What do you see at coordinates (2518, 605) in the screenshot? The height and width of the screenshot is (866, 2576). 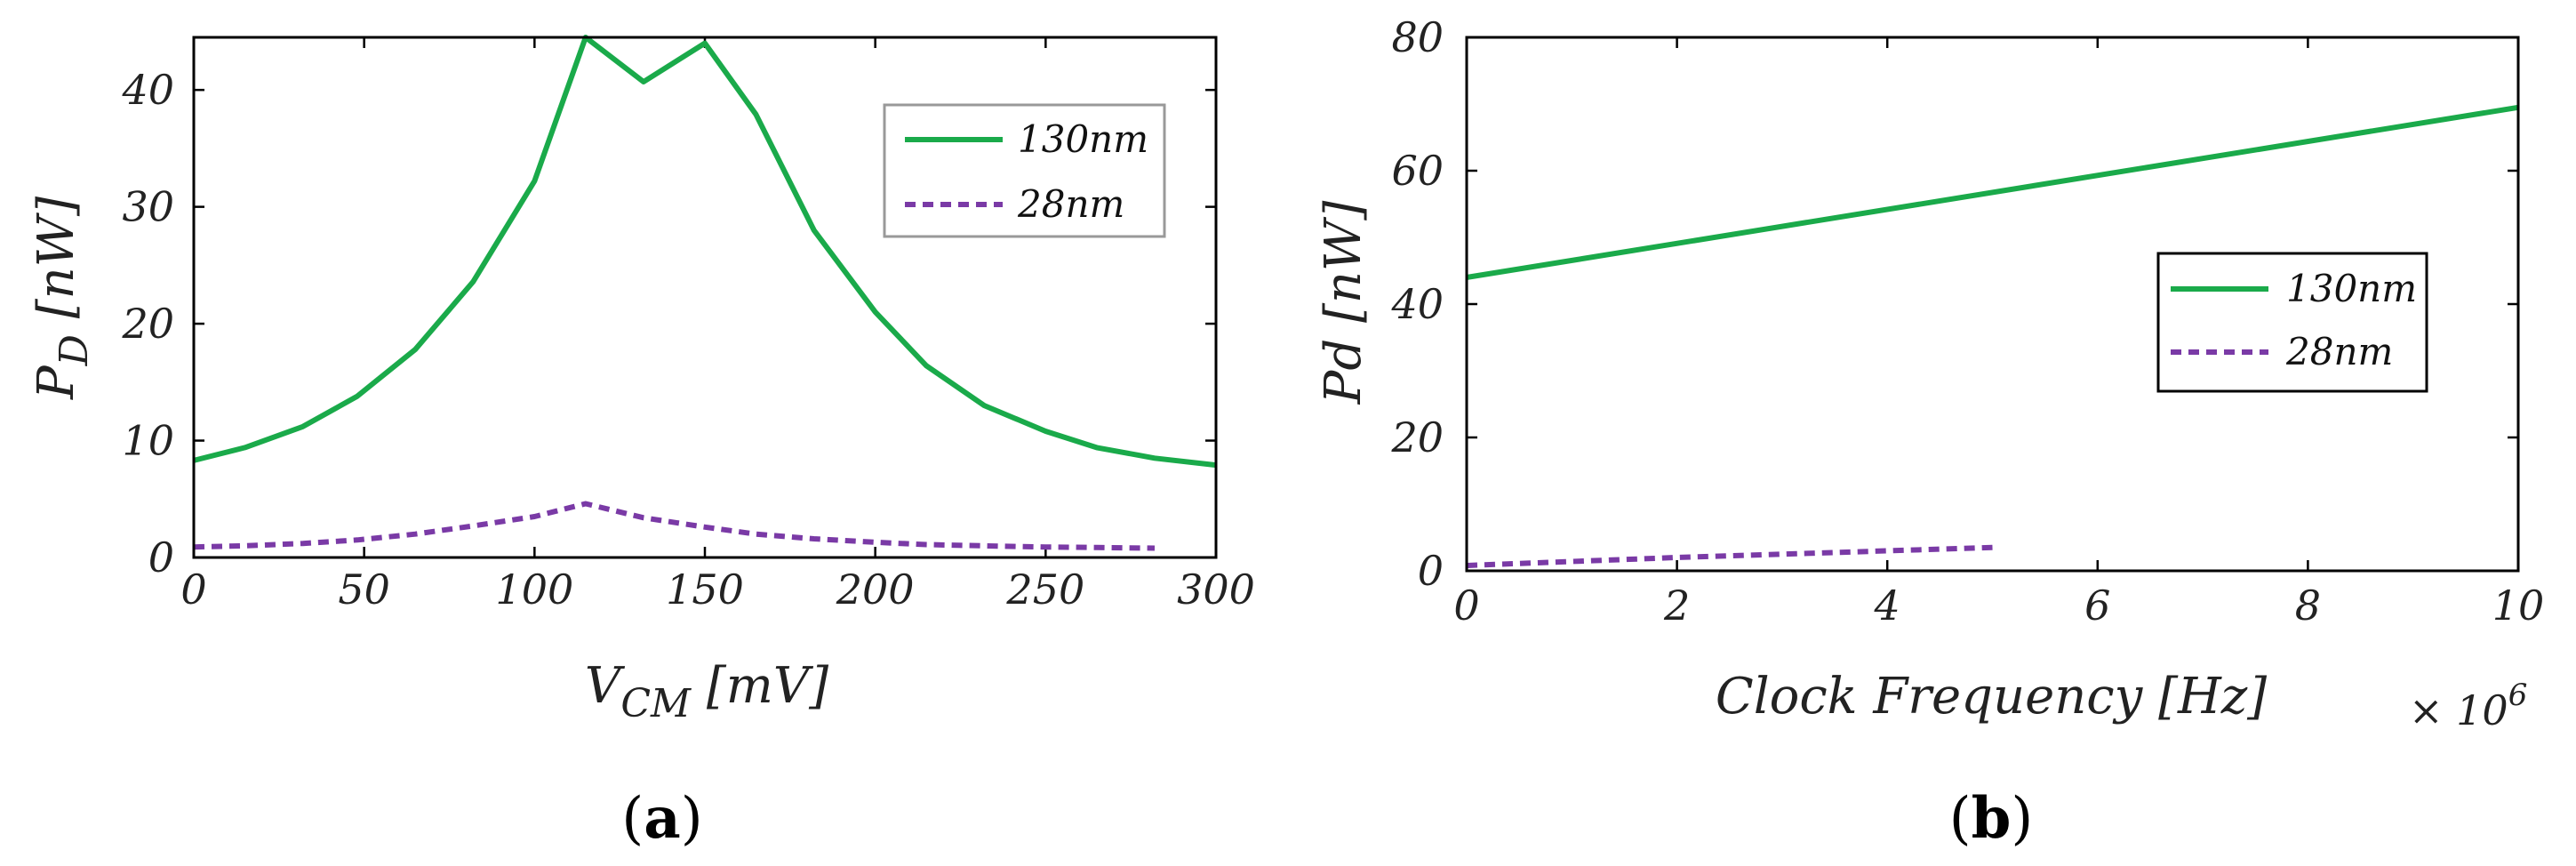 I see `panel-b-x-tick-label: 10` at bounding box center [2518, 605].